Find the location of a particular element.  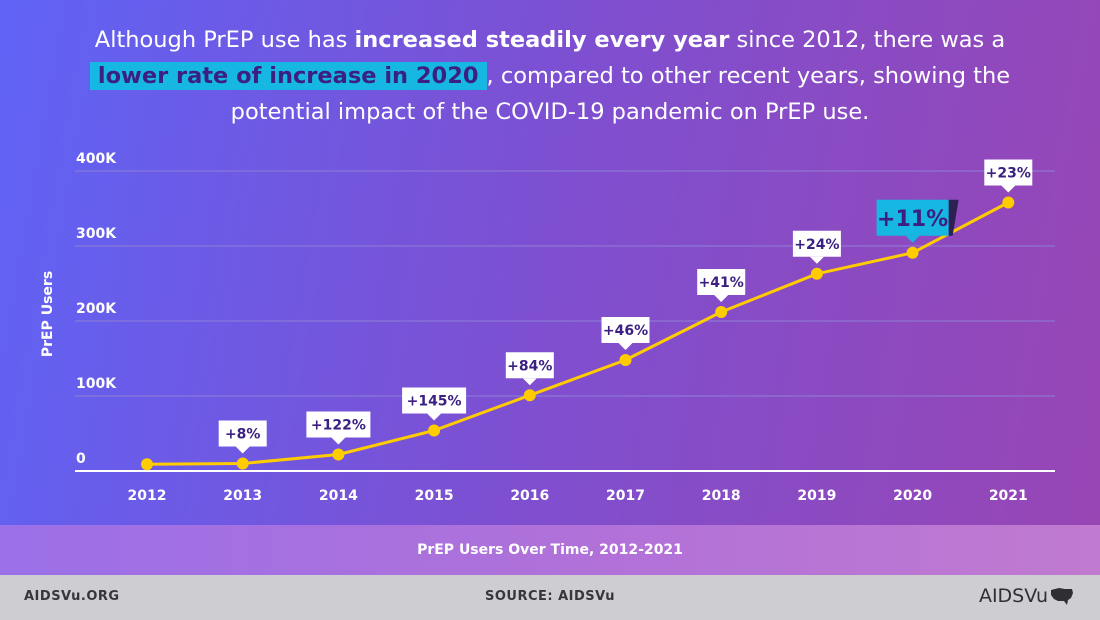

data-label: +11% is located at coordinates (912, 219).